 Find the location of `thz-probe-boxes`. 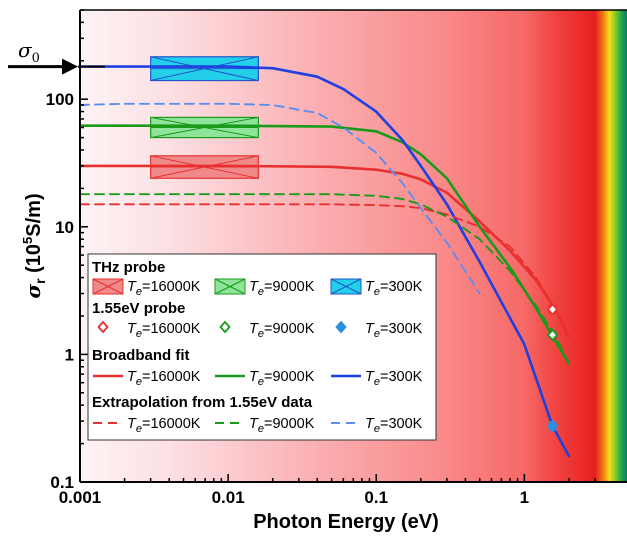

thz-probe-boxes is located at coordinates (204, 117).